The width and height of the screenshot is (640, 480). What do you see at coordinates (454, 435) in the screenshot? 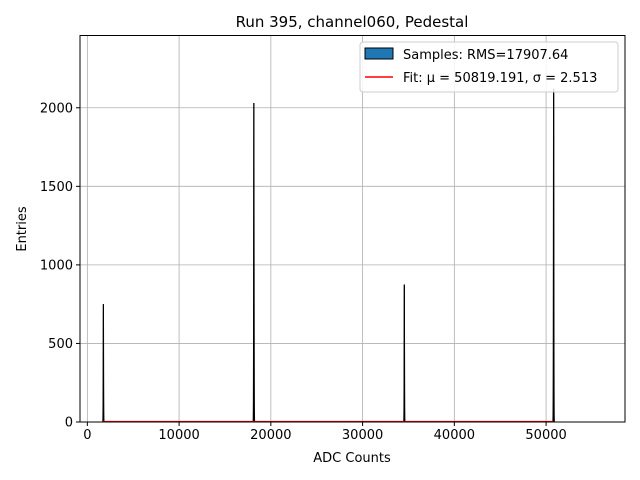
I see `x-tick-label: 40000` at bounding box center [454, 435].